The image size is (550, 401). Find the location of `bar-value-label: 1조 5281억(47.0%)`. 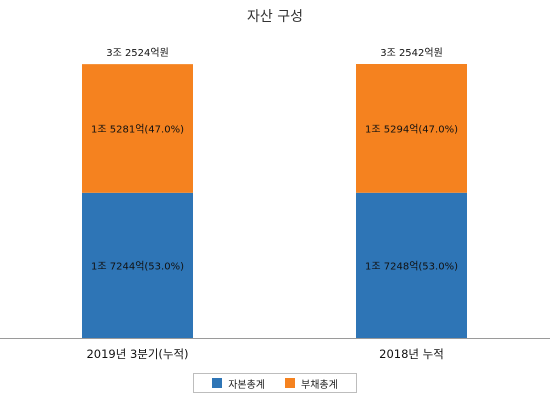

bar-value-label: 1조 5281억(47.0%) is located at coordinates (137, 129).